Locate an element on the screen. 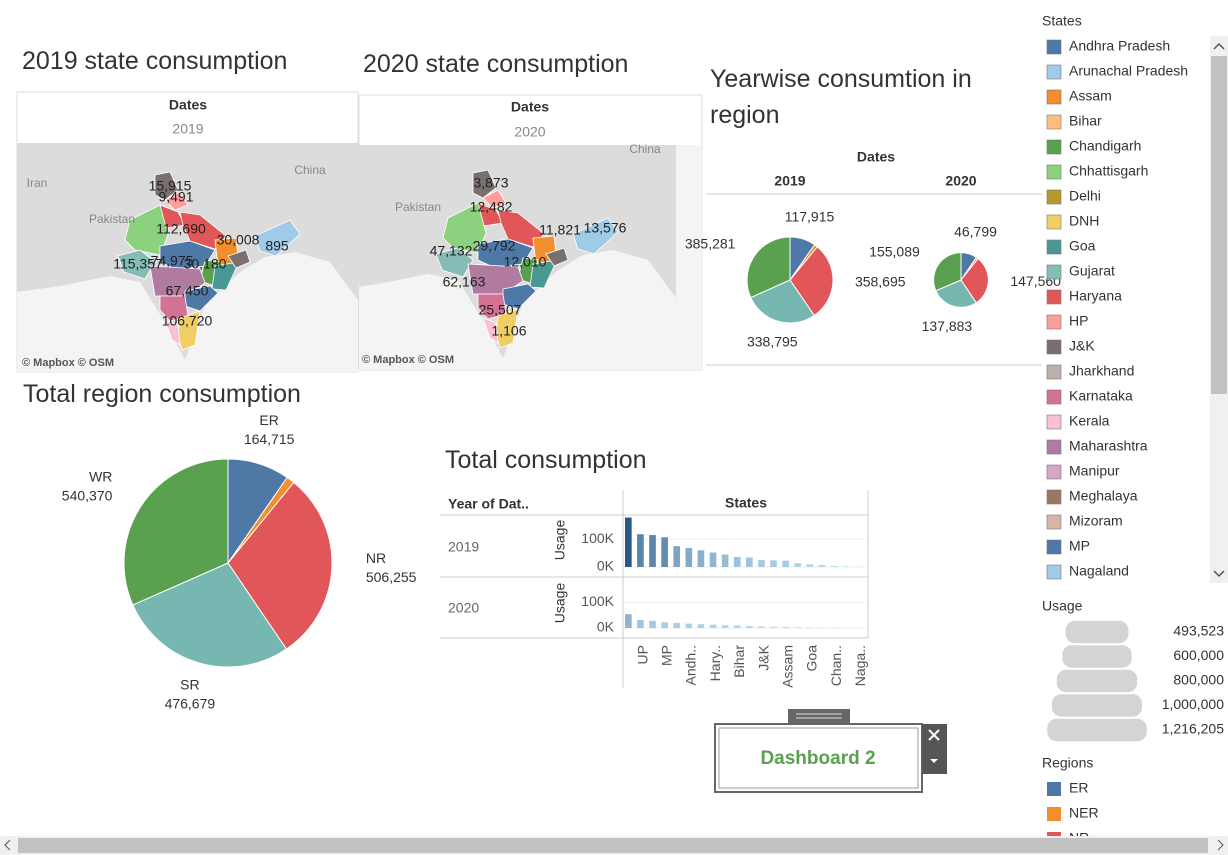  legend-label: Haryana is located at coordinates (1095, 296).